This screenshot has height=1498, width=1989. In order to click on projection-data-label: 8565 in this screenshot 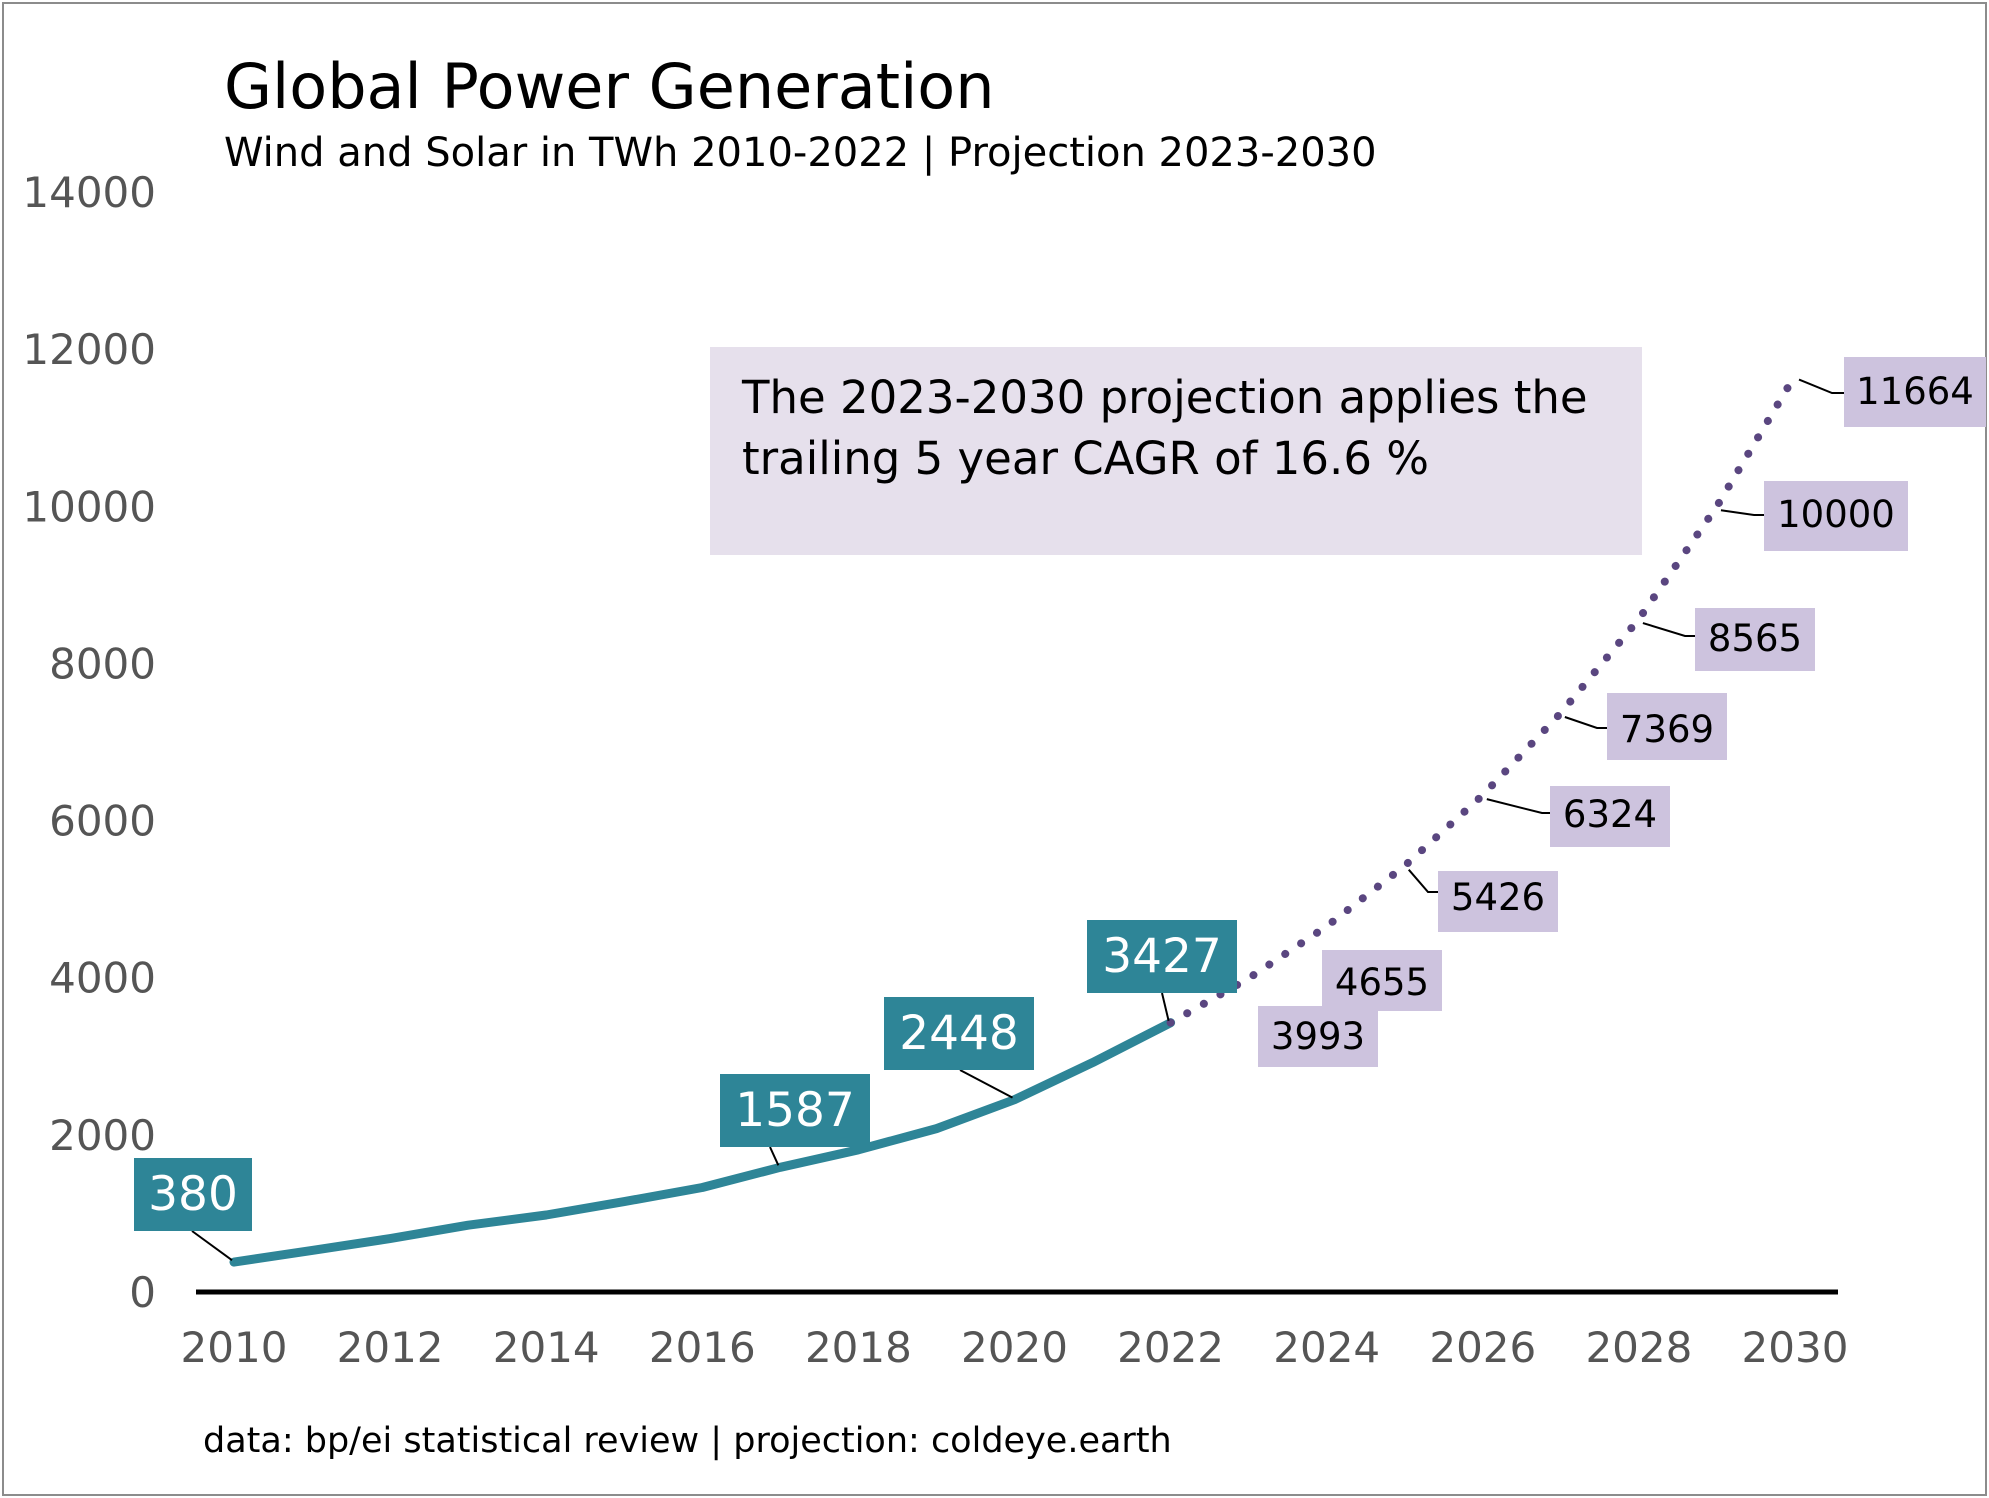, I will do `click(1728, 639)`.